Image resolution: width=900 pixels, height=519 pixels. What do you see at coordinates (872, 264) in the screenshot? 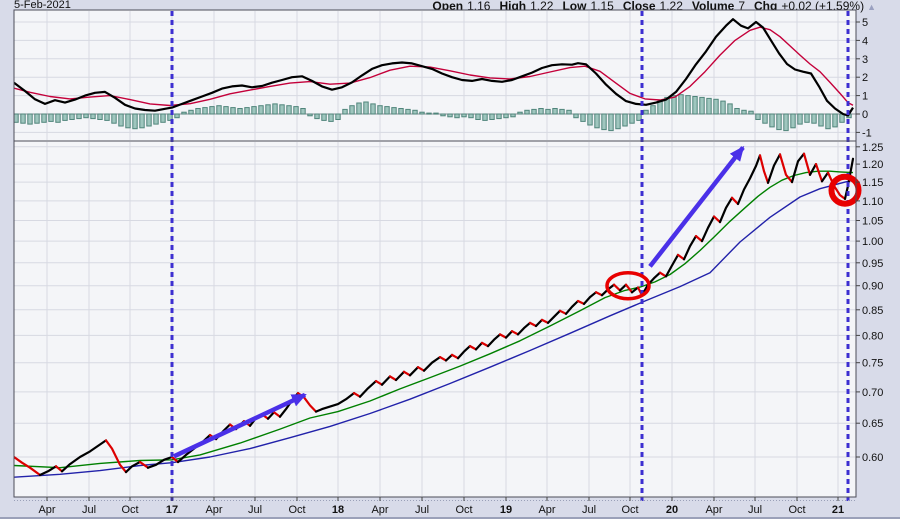
I see `price-axis-label: 0.95` at bounding box center [872, 264].